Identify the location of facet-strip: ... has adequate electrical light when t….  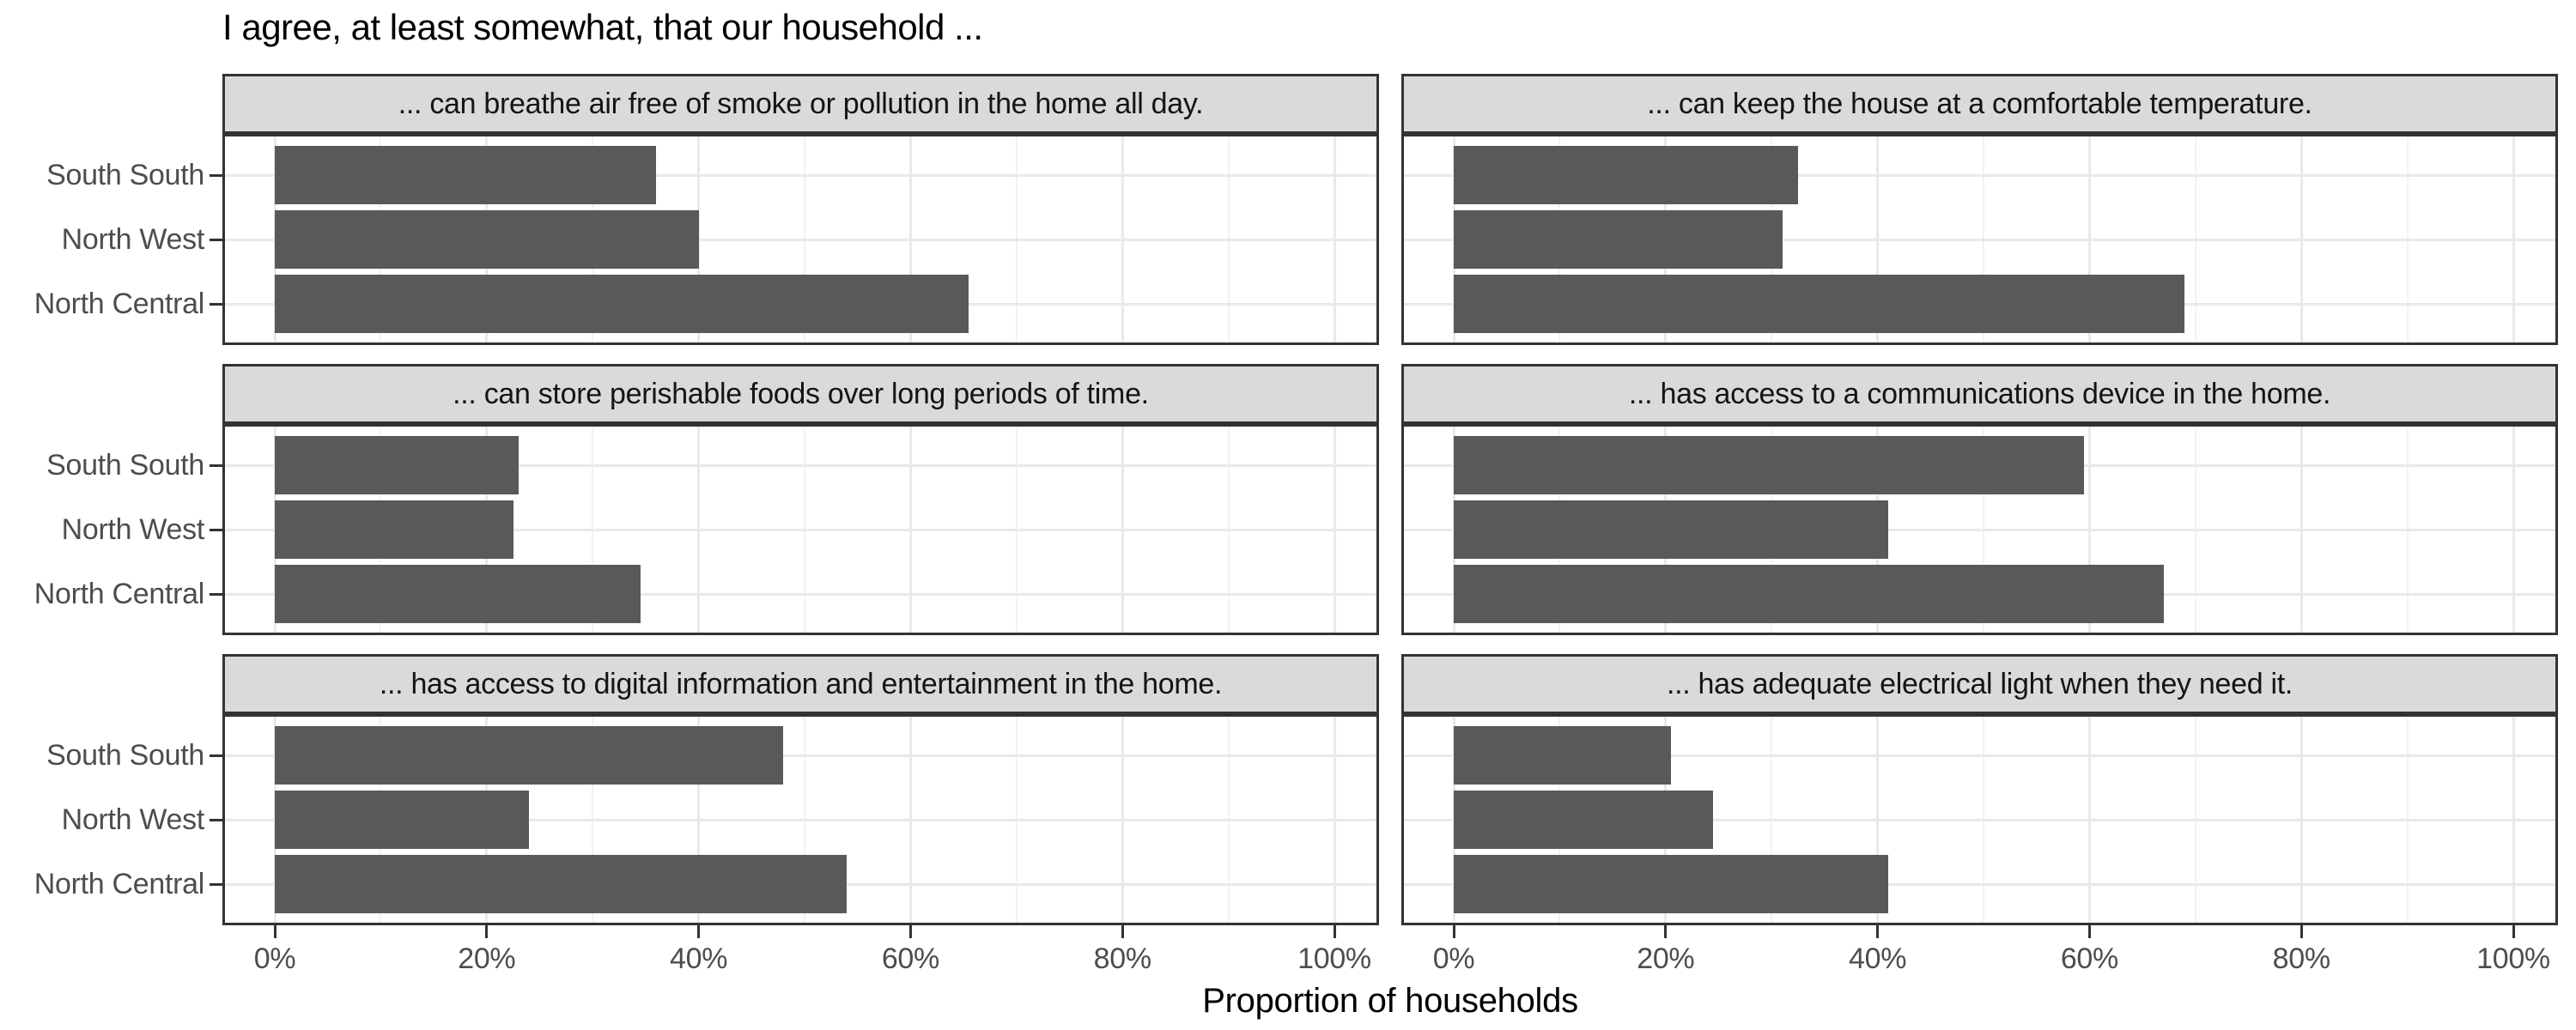
(1980, 684).